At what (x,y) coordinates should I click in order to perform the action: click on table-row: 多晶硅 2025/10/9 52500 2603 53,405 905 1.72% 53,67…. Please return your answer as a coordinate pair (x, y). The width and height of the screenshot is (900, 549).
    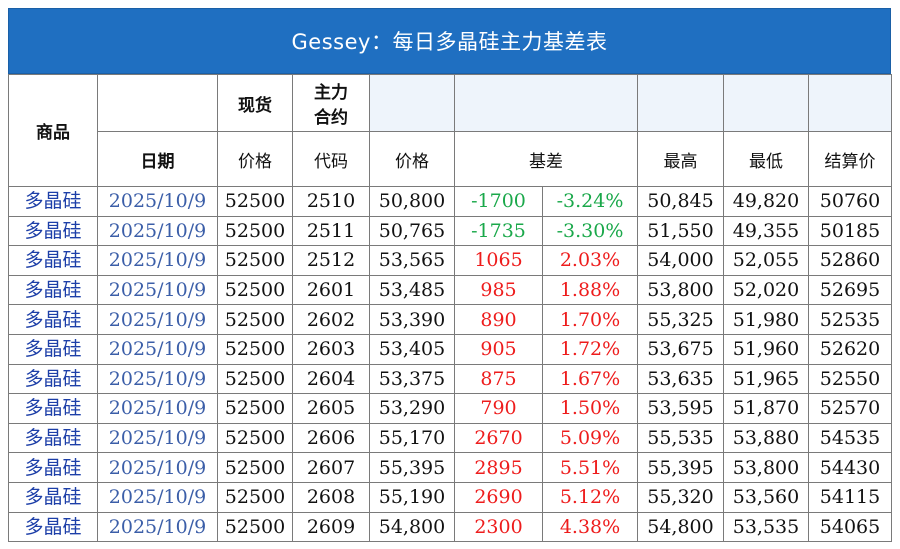
    Looking at the image, I should click on (450, 349).